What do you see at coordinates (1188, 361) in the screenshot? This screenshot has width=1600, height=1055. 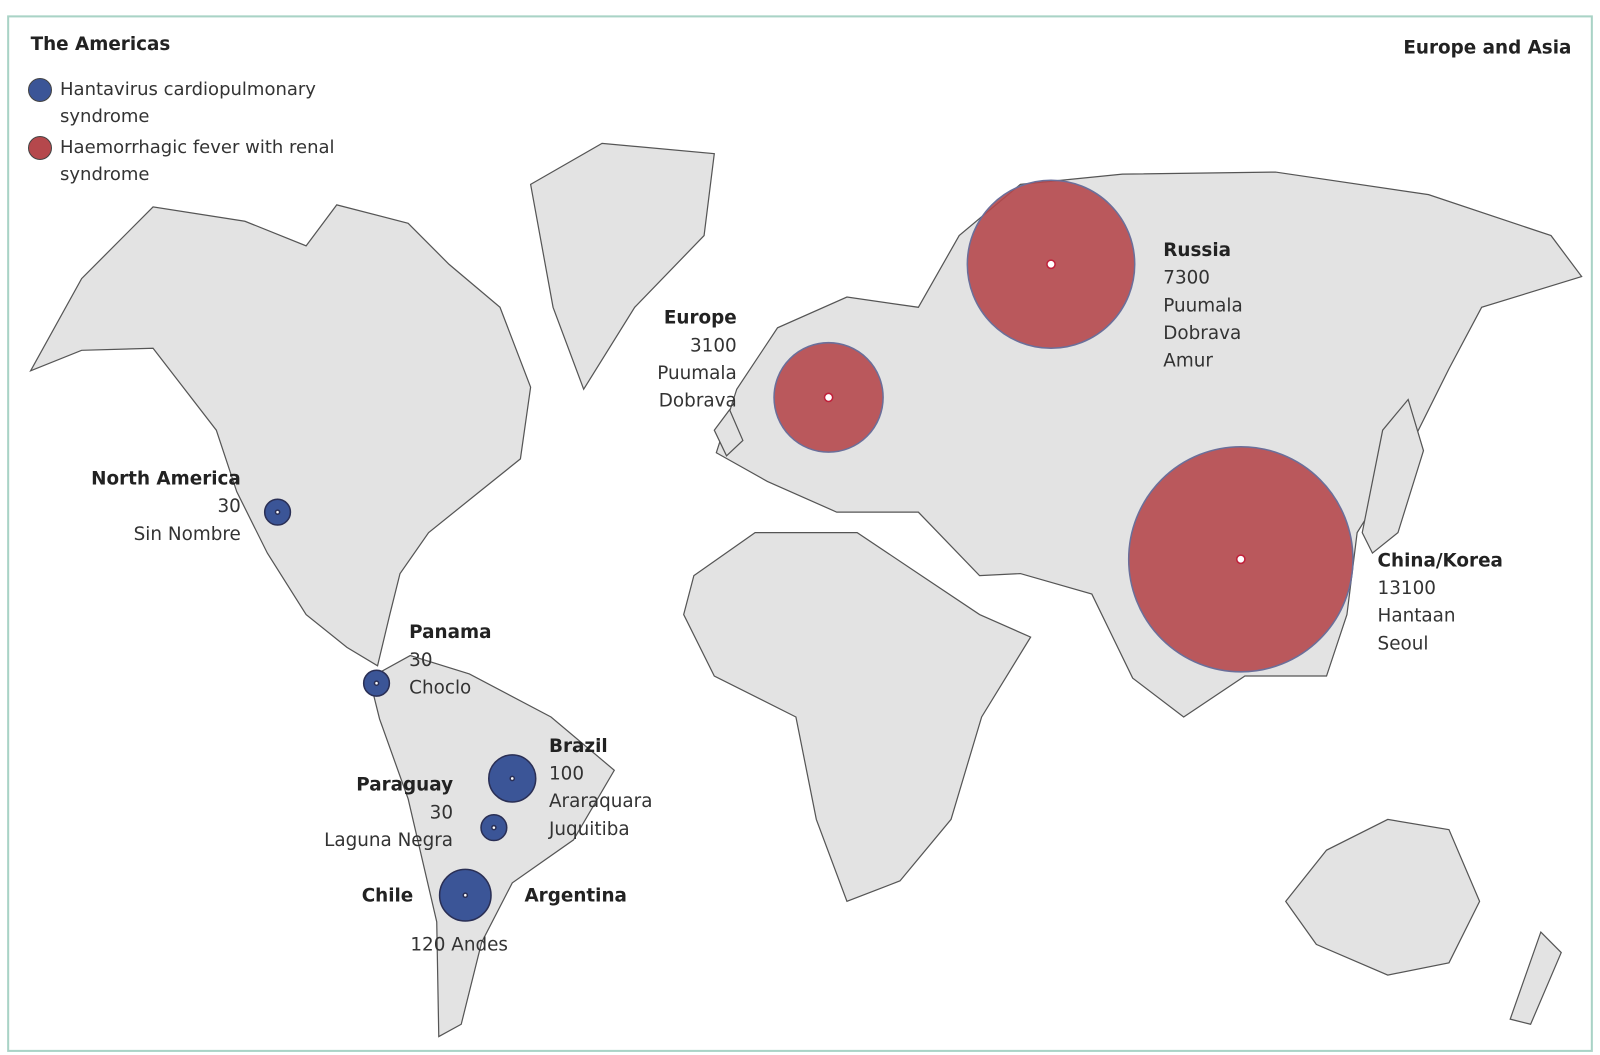 I see `virus-name: Amur` at bounding box center [1188, 361].